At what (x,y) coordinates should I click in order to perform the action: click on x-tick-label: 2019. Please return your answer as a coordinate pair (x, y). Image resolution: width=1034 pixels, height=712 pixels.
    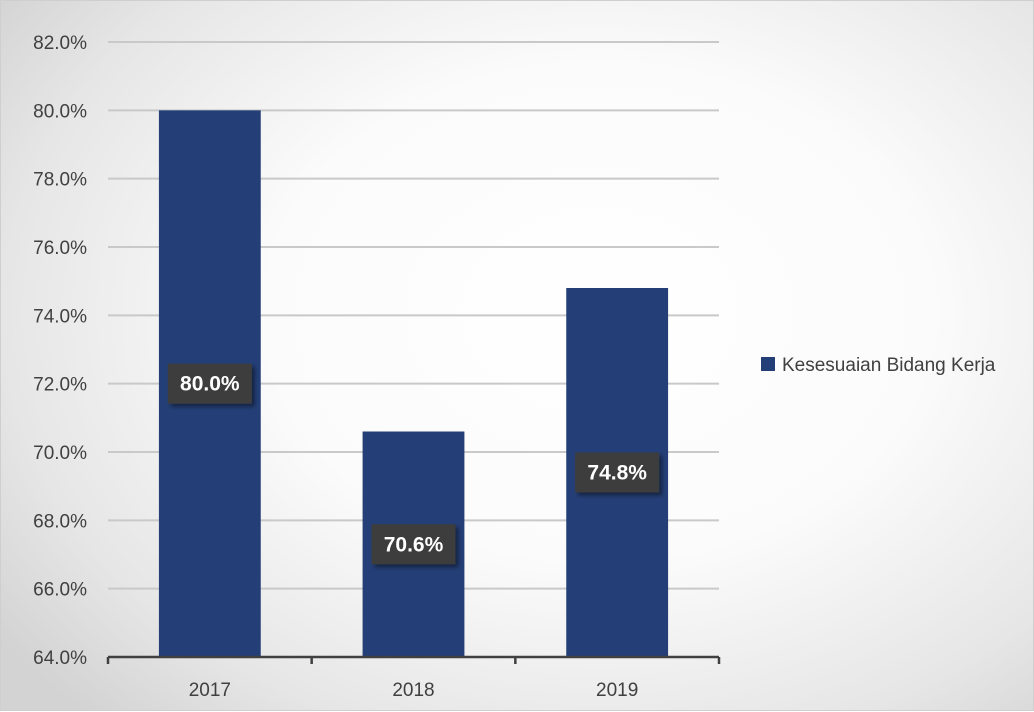
    Looking at the image, I should click on (617, 690).